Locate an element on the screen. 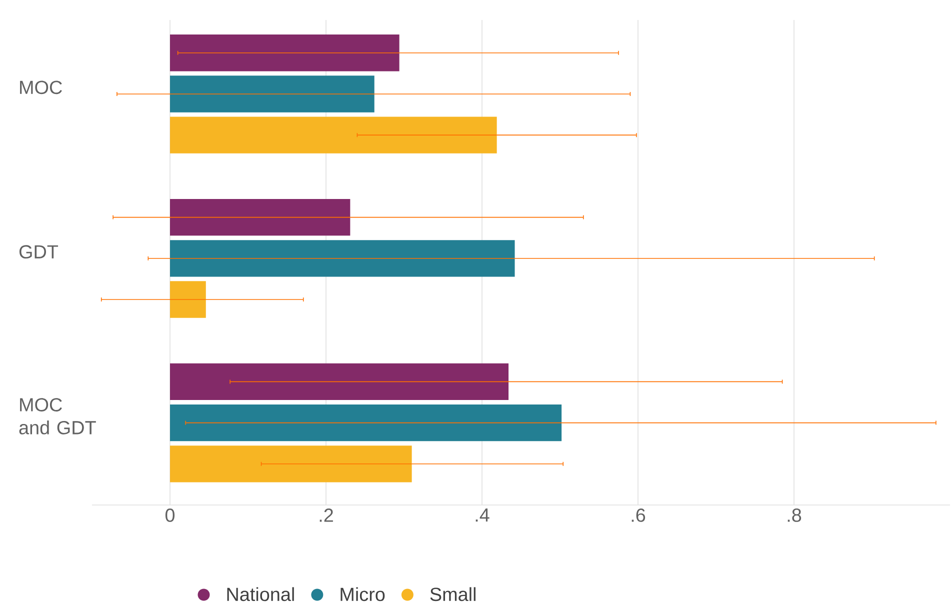  legend-label: Micro is located at coordinates (362, 594).